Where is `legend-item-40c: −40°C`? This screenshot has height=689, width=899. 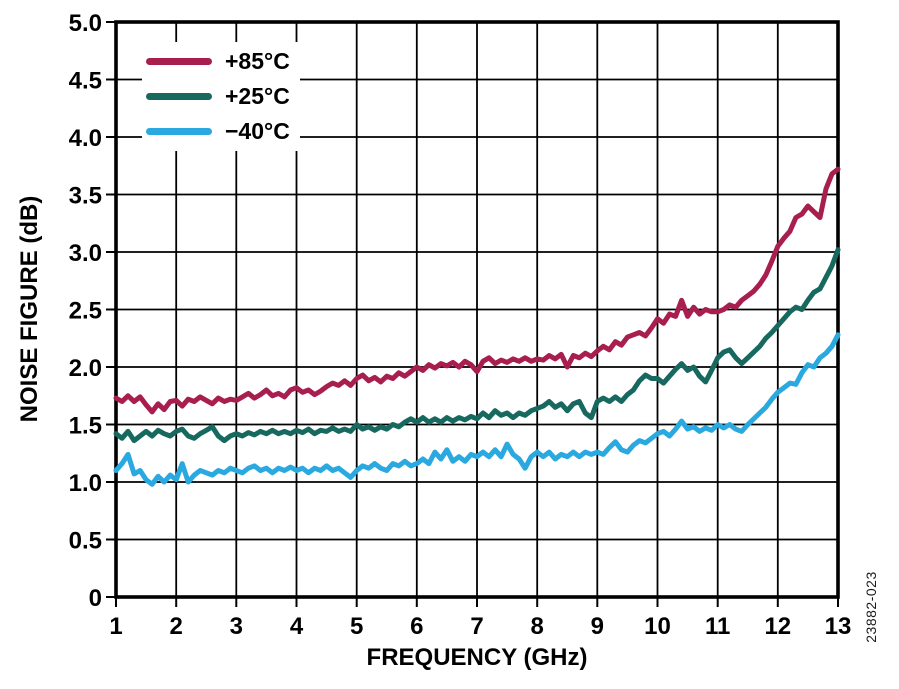 legend-item-40c: −40°C is located at coordinates (218, 131).